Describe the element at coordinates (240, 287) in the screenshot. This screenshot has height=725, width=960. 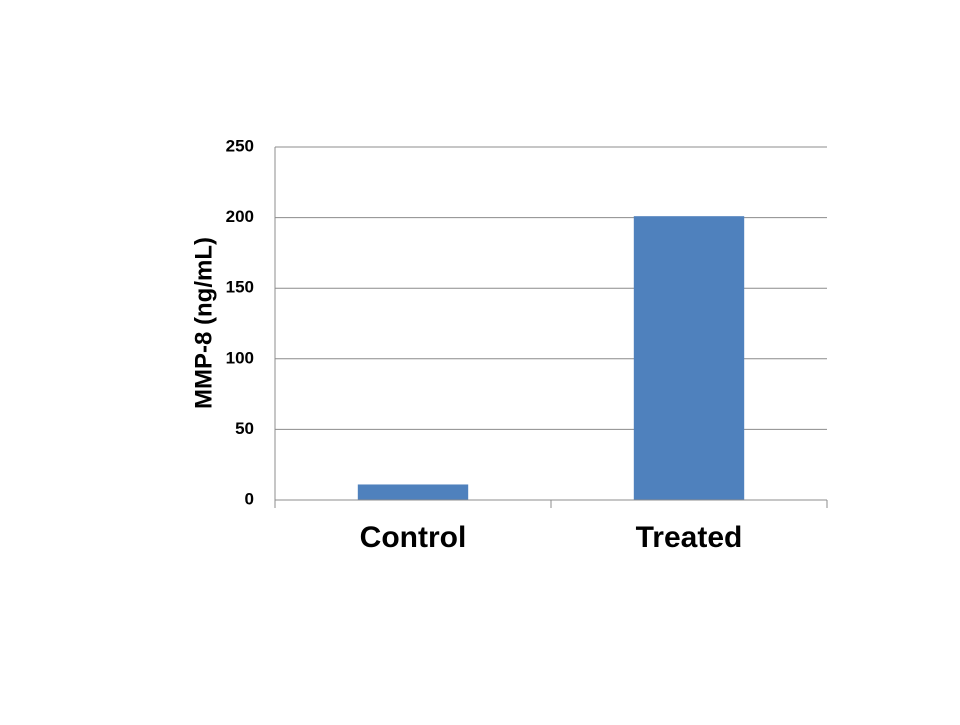
I see `y-tick-label: 150` at that location.